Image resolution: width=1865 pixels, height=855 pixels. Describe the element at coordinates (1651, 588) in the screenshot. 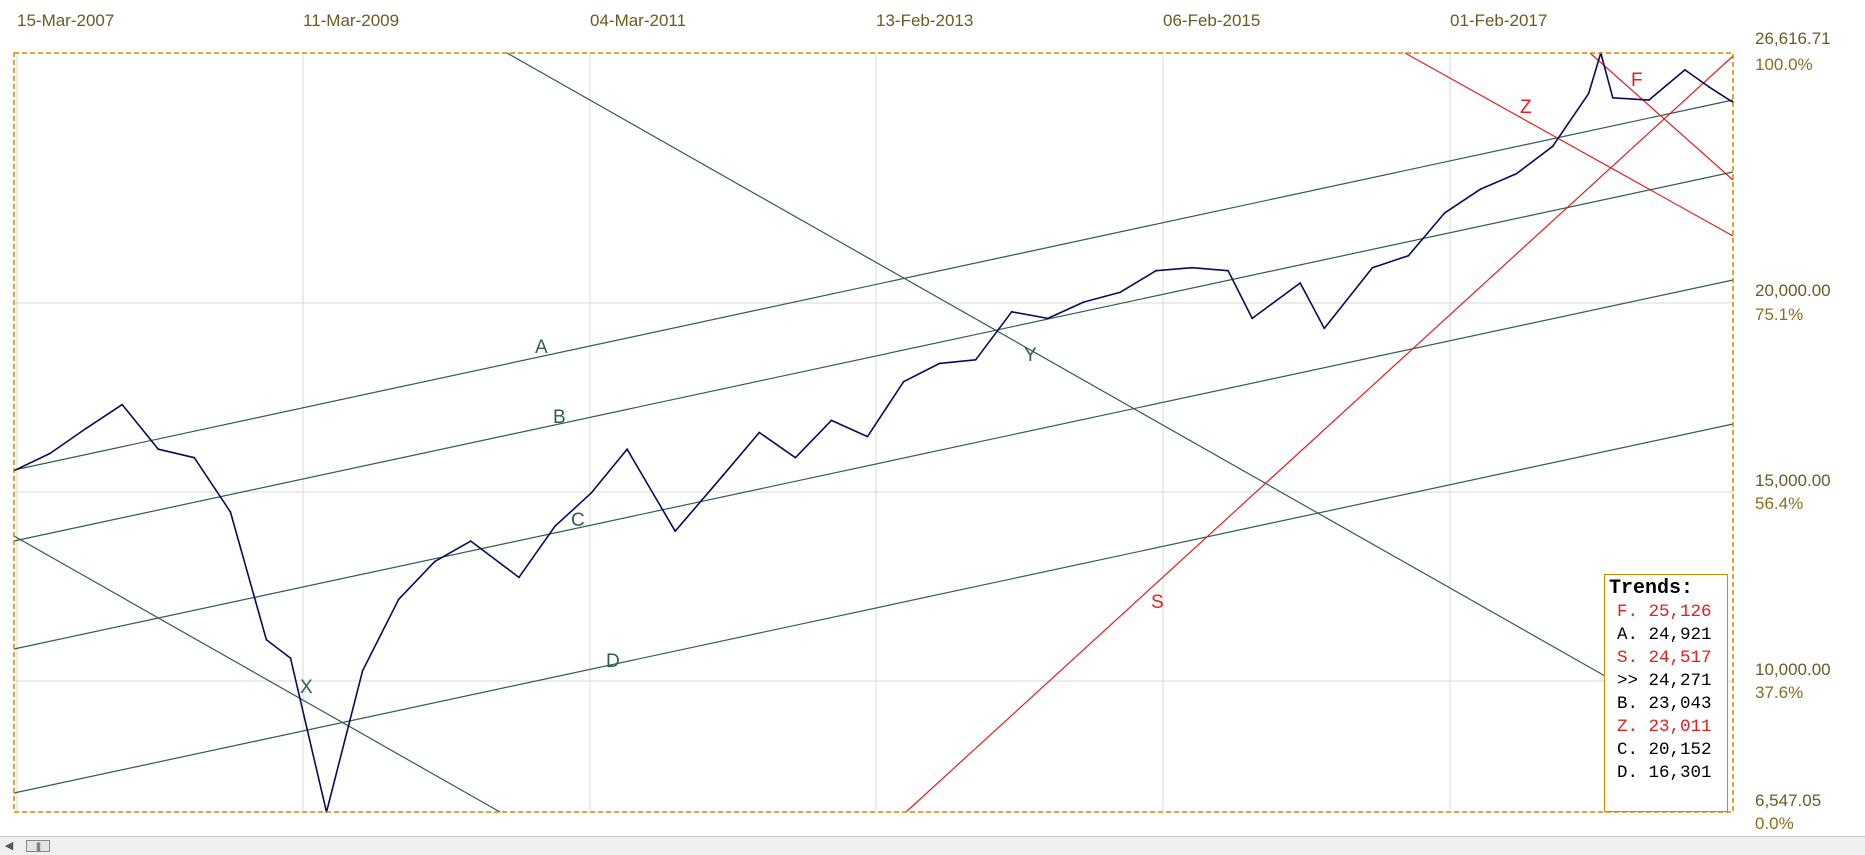

I see `trends-legend-title: Trends:` at that location.